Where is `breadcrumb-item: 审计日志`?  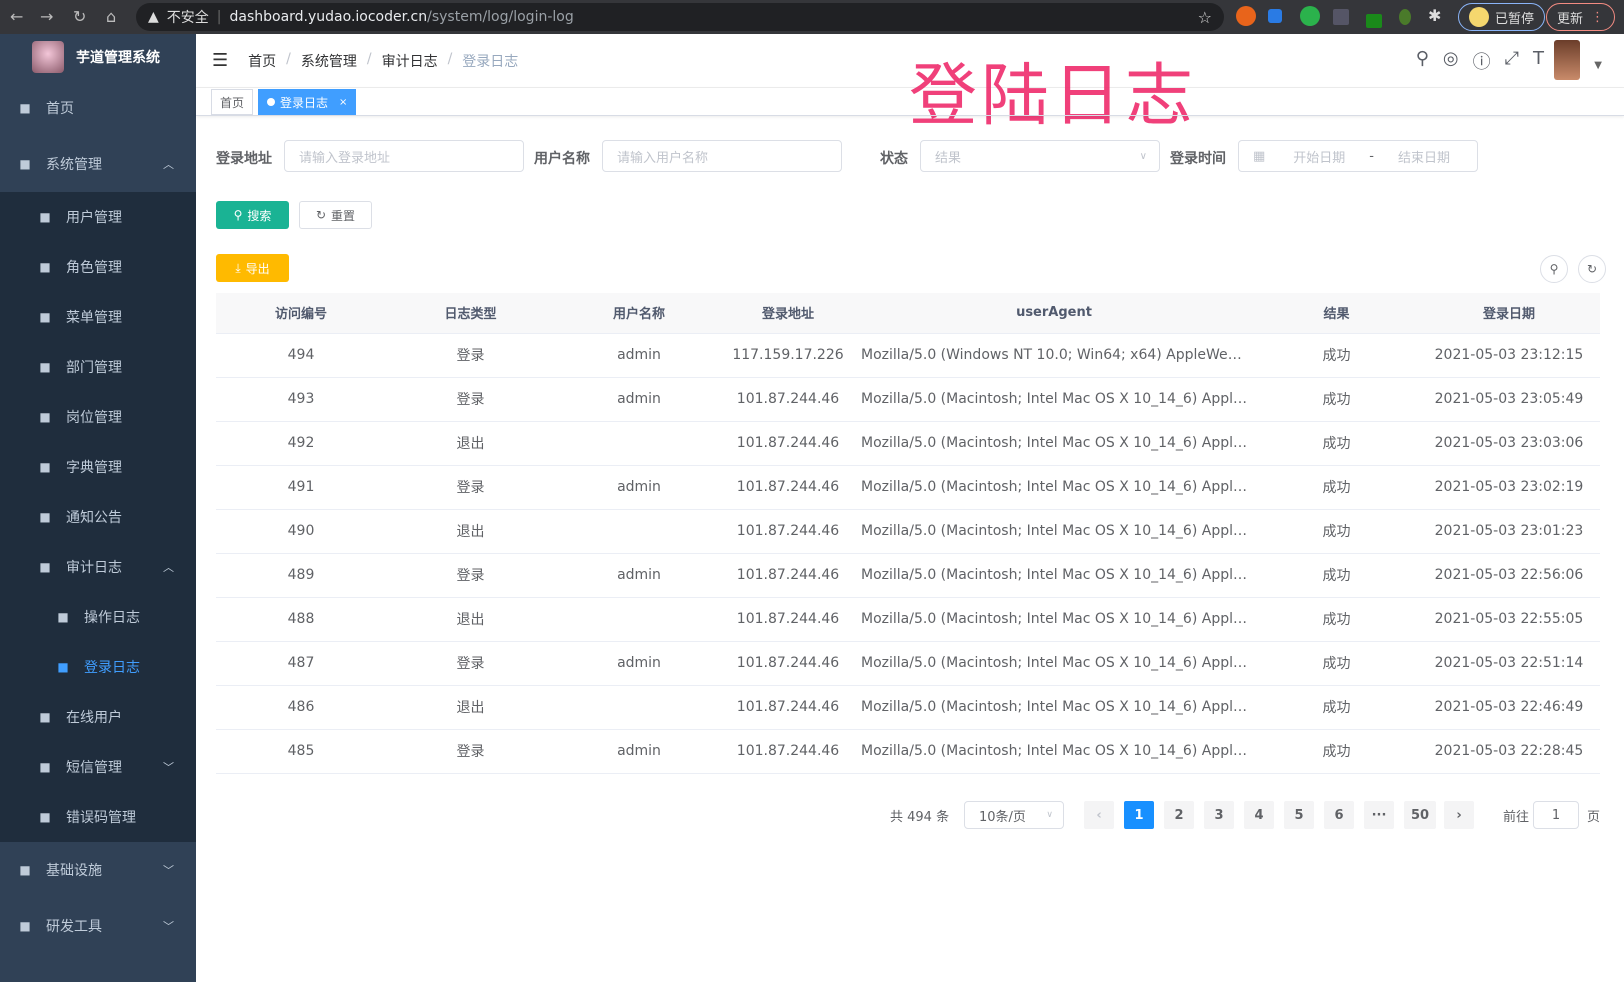 breadcrumb-item: 审计日志 is located at coordinates (409, 61).